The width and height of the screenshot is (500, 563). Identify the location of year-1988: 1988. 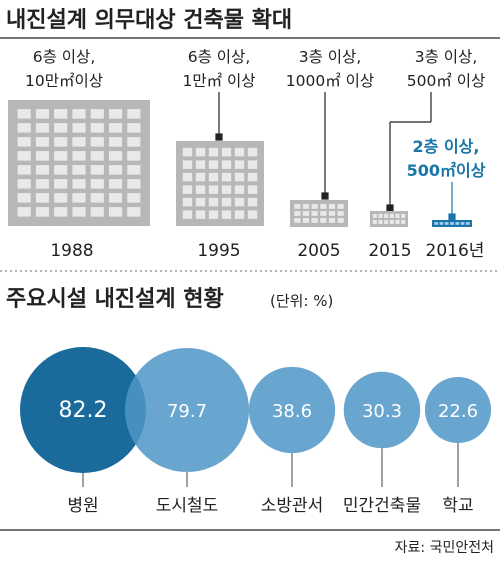
(71, 251).